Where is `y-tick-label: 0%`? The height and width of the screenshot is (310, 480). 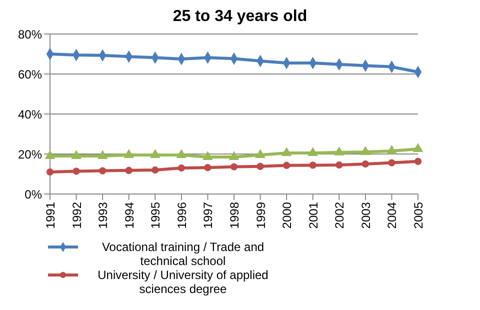 y-tick-label: 0% is located at coordinates (33, 194).